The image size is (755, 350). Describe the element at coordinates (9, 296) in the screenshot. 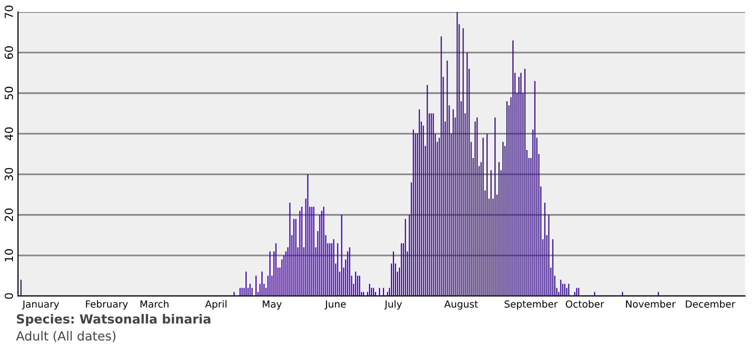

I see `y-tick-label: 0` at that location.